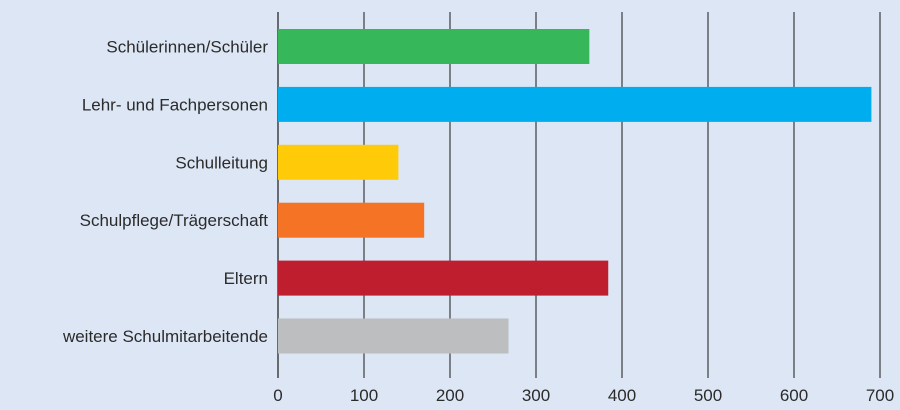 Image resolution: width=900 pixels, height=410 pixels. Describe the element at coordinates (794, 395) in the screenshot. I see `x-tick-label: 600` at that location.